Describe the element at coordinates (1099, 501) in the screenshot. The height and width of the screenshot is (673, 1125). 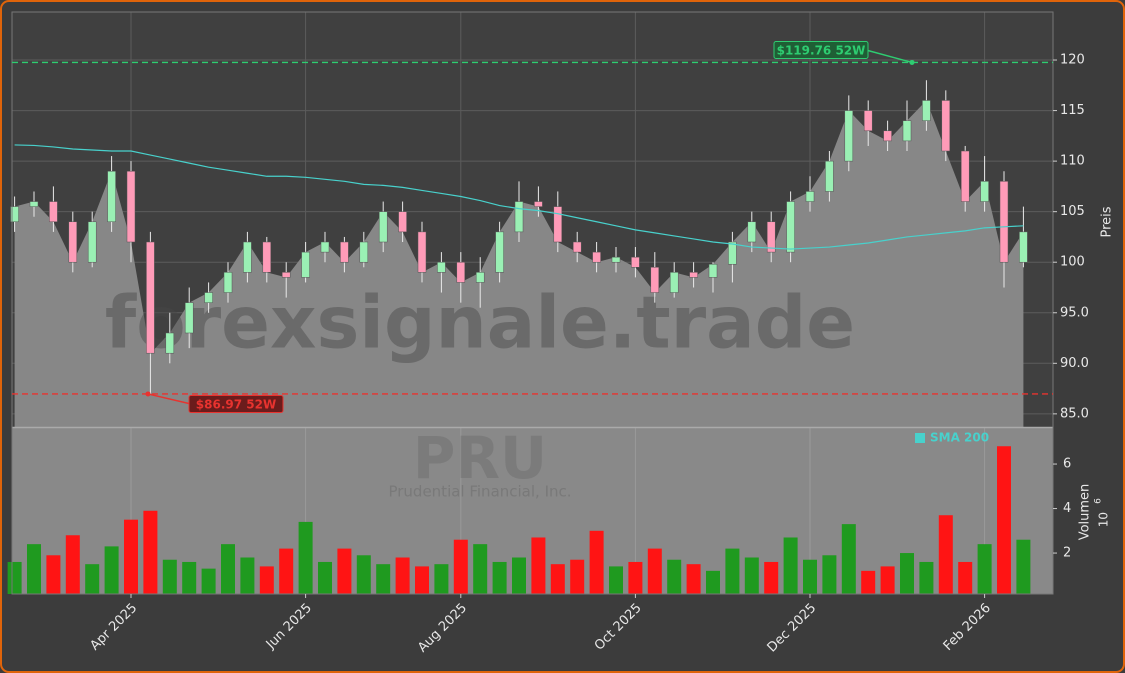
I see `volume-scale-exponent: 6` at that location.